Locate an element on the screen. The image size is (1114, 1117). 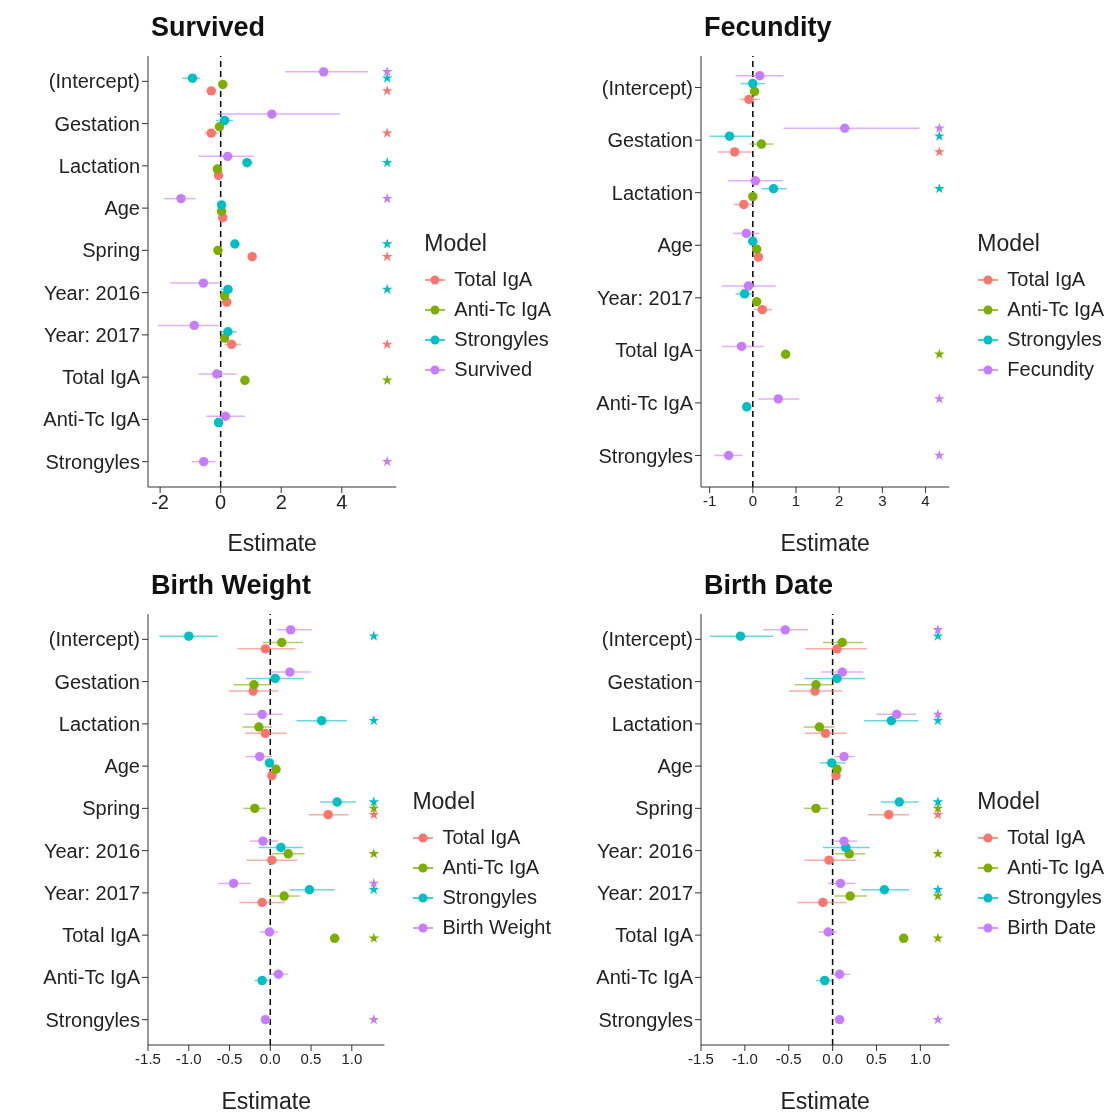
chart-title: Fecundity is located at coordinates (768, 27).